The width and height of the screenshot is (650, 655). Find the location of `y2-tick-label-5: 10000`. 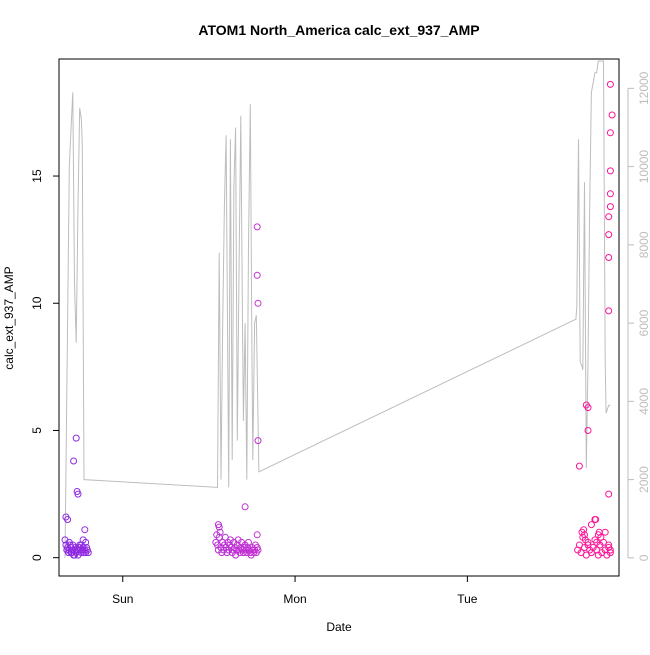

y2-tick-label-5: 10000 is located at coordinates (643, 167).